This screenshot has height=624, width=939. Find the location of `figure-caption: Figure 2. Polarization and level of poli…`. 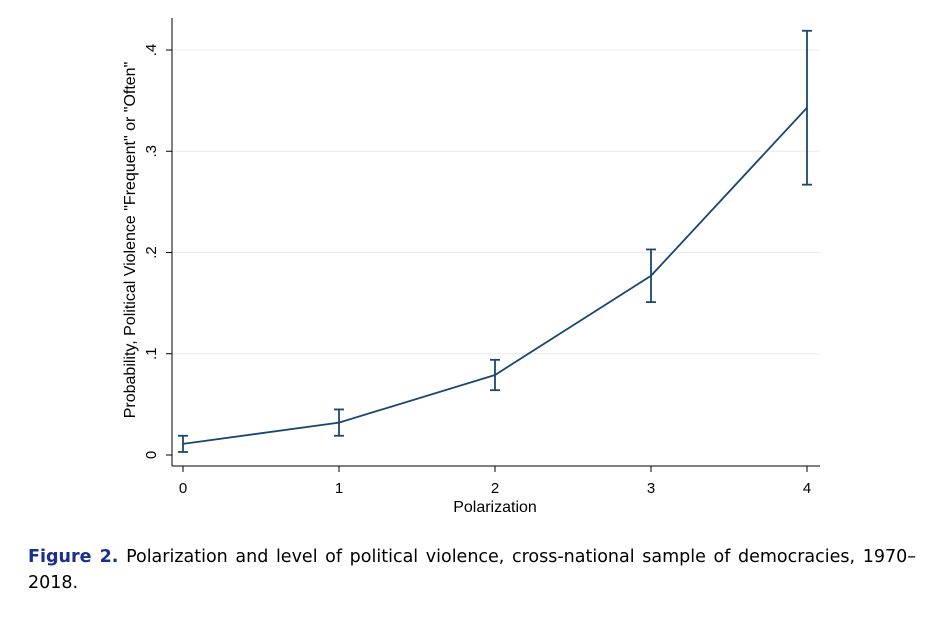

figure-caption: Figure 2. Polarization and level of poli… is located at coordinates (472, 570).